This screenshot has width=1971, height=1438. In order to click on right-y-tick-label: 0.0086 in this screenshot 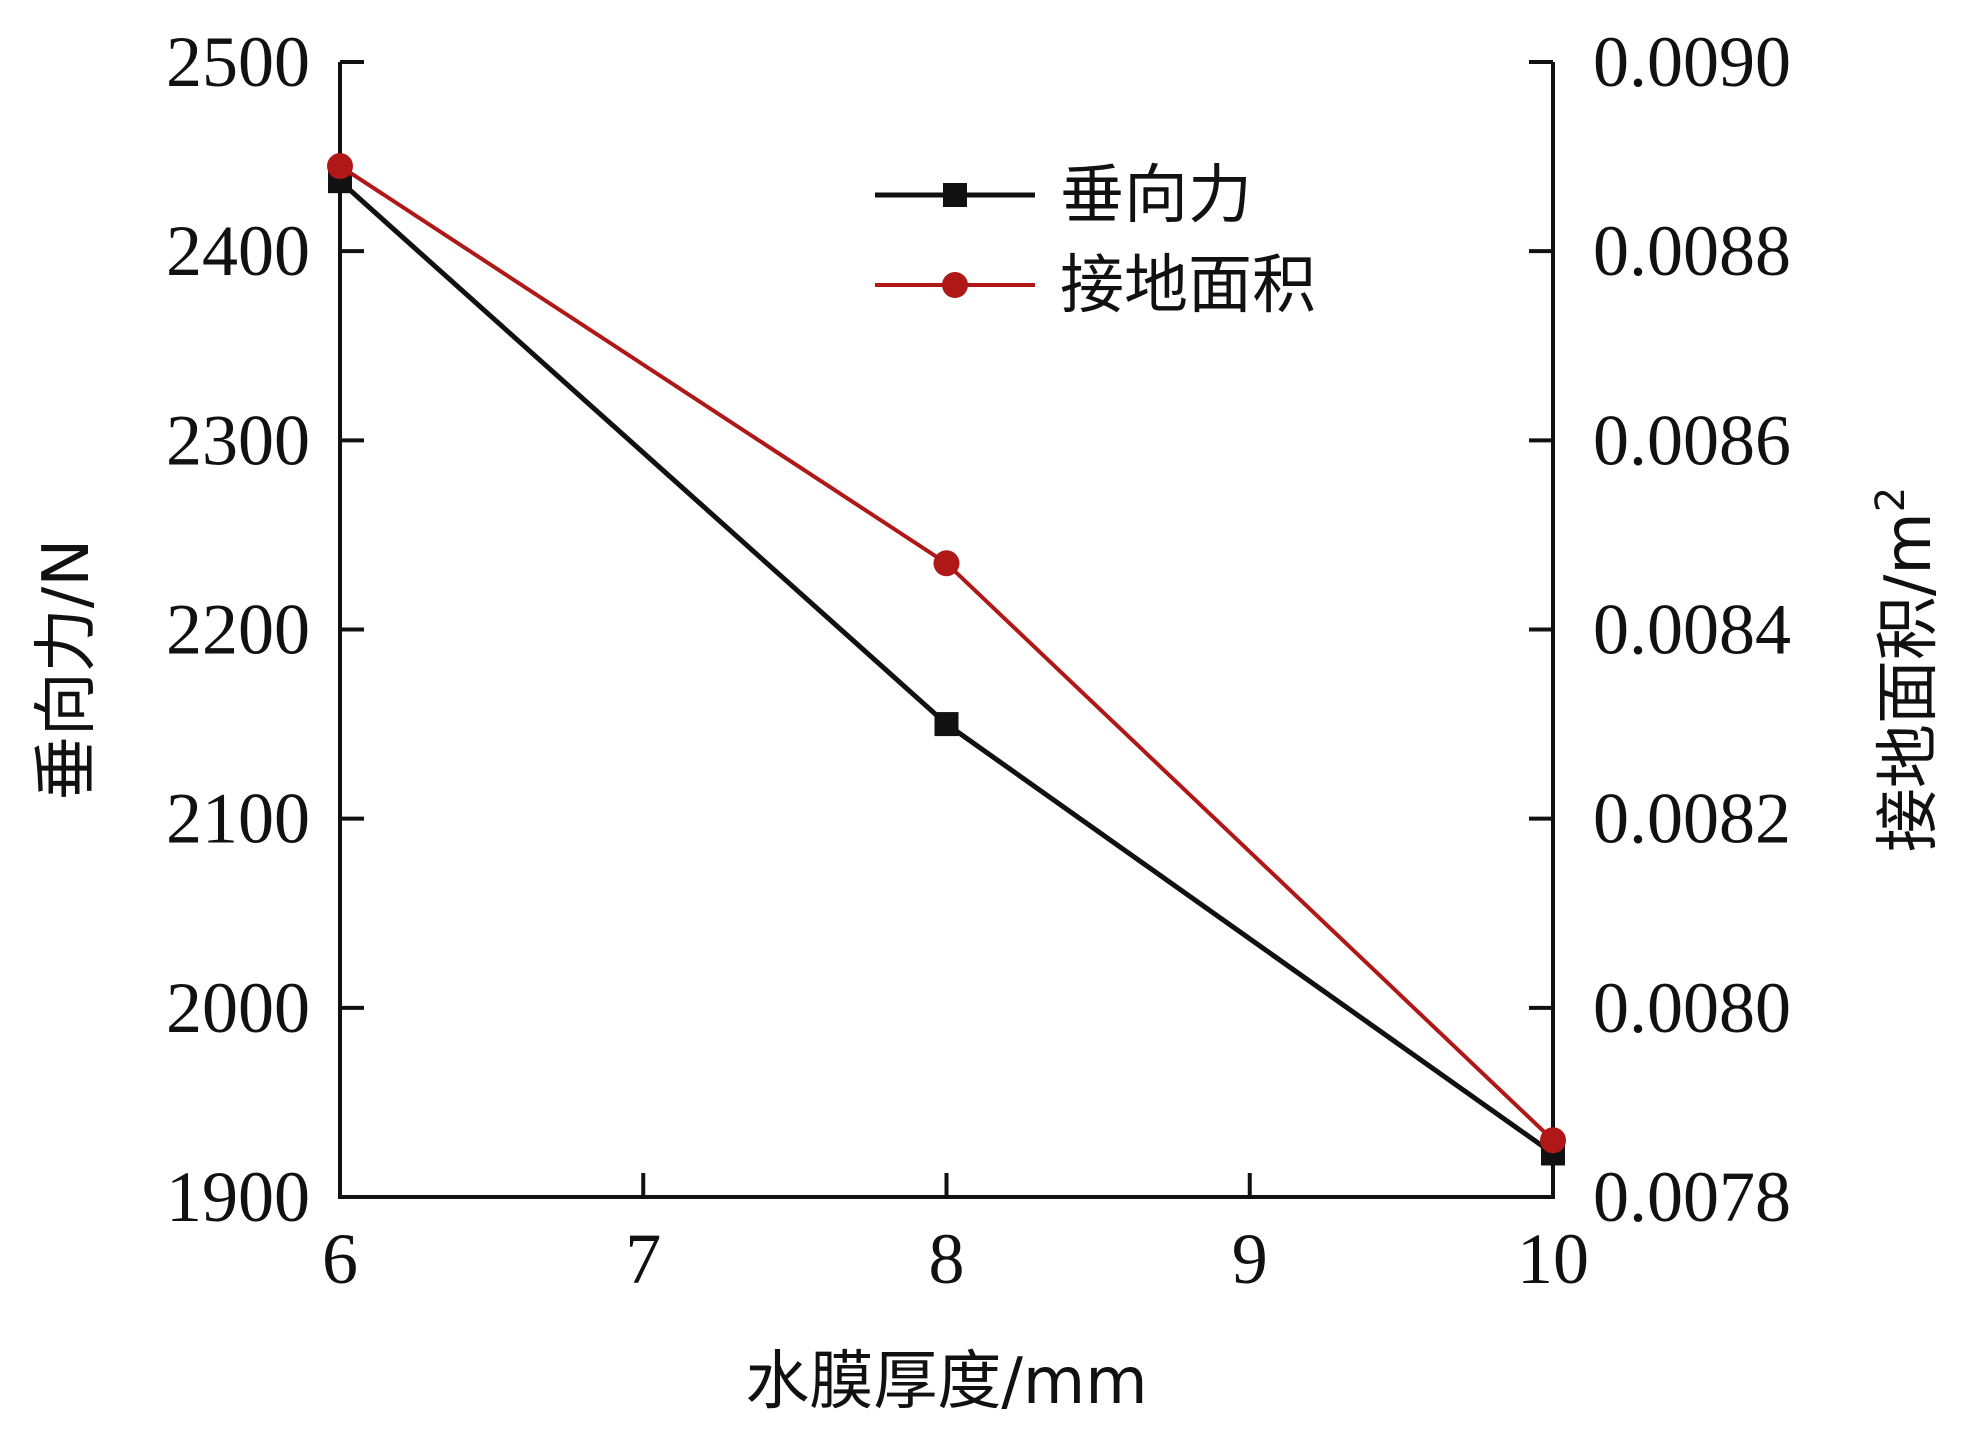, I will do `click(1692, 440)`.